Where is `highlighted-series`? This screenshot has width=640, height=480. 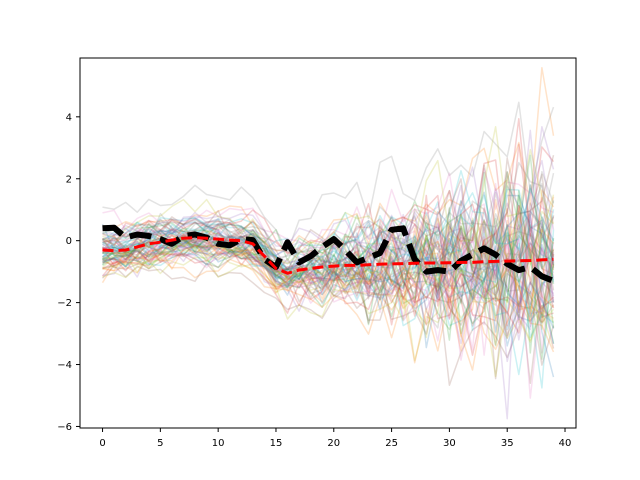 highlighted-series is located at coordinates (328, 254).